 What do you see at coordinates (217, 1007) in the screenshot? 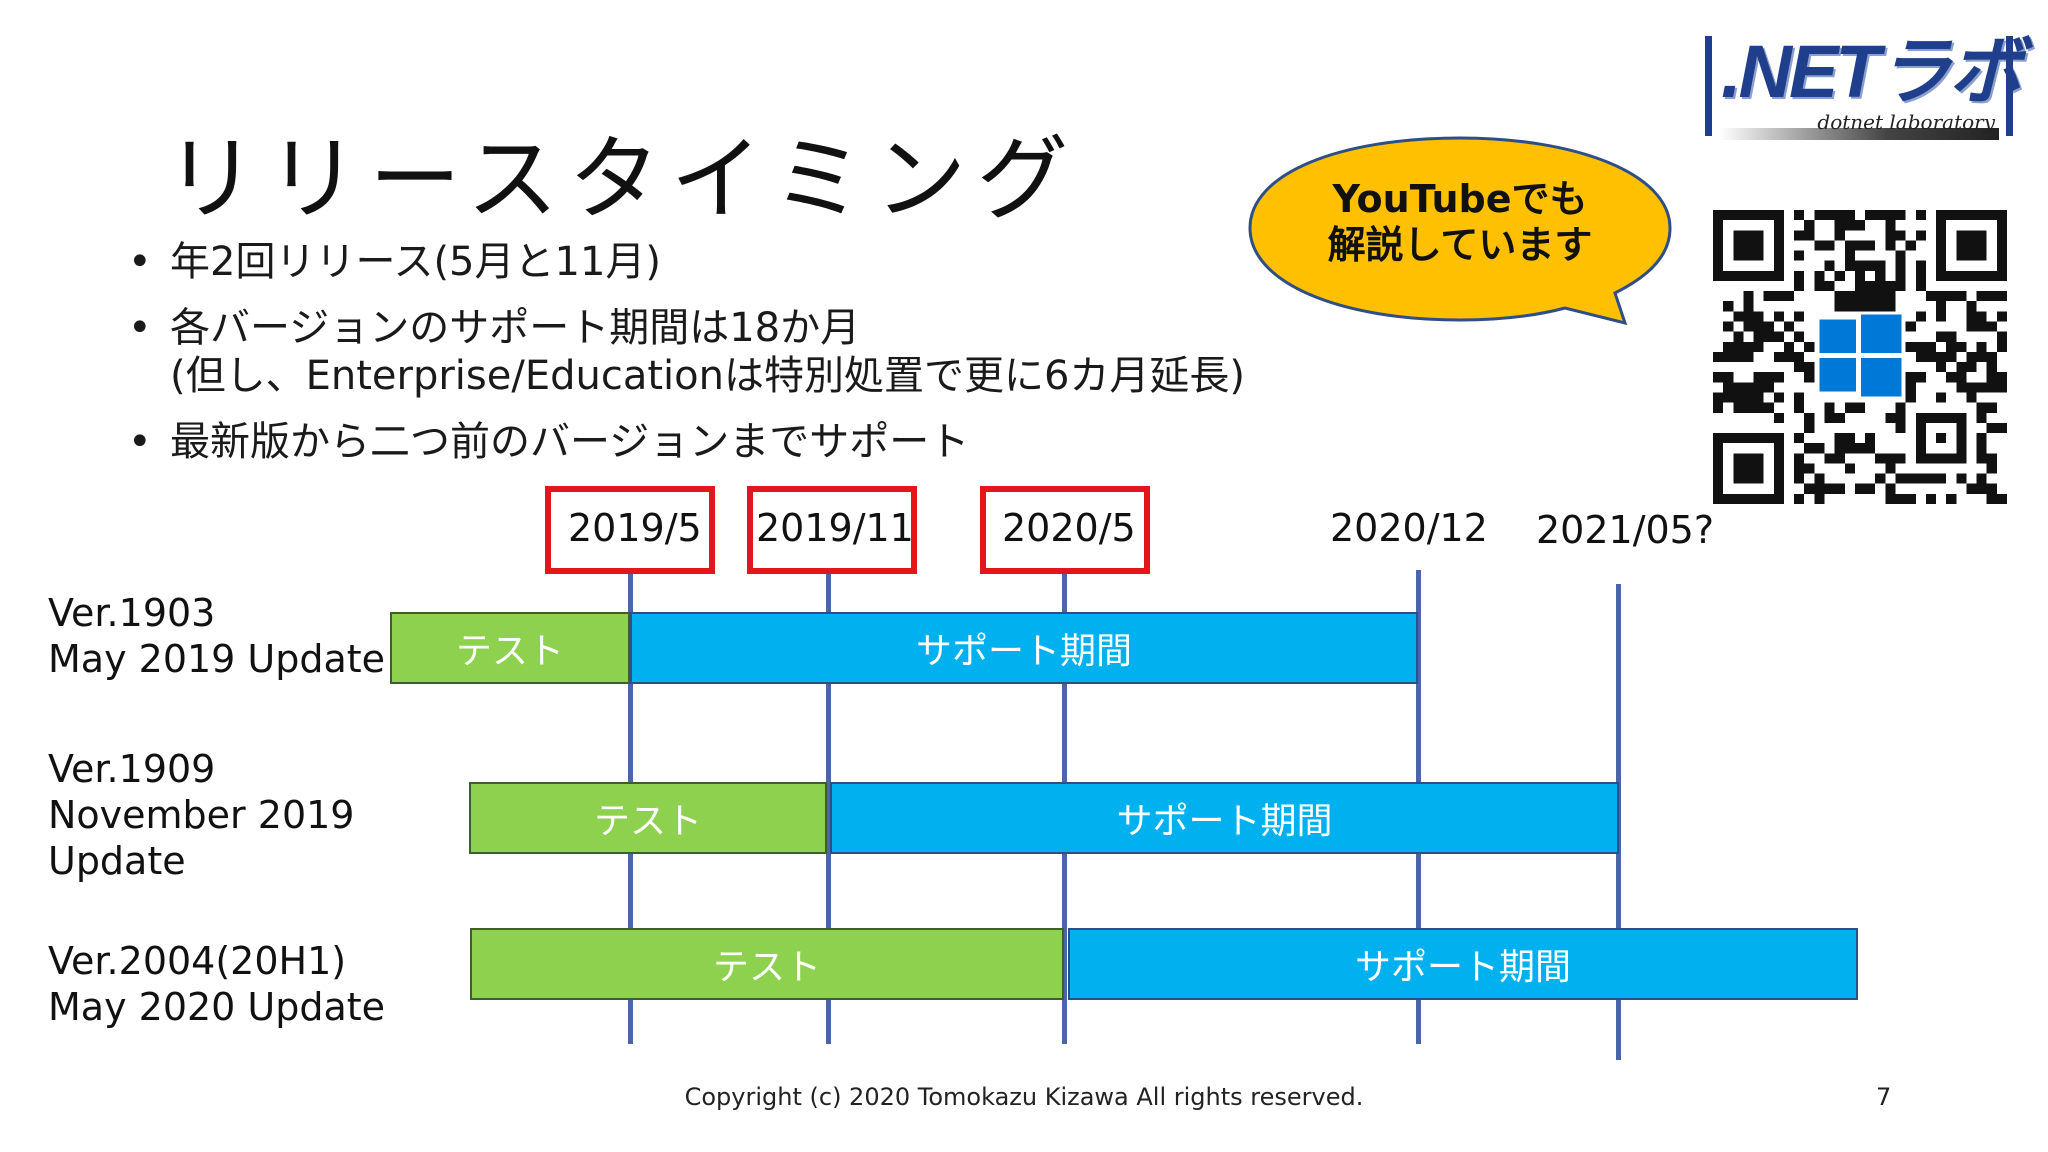
I see `version-update-name: May 2020 Update` at bounding box center [217, 1007].